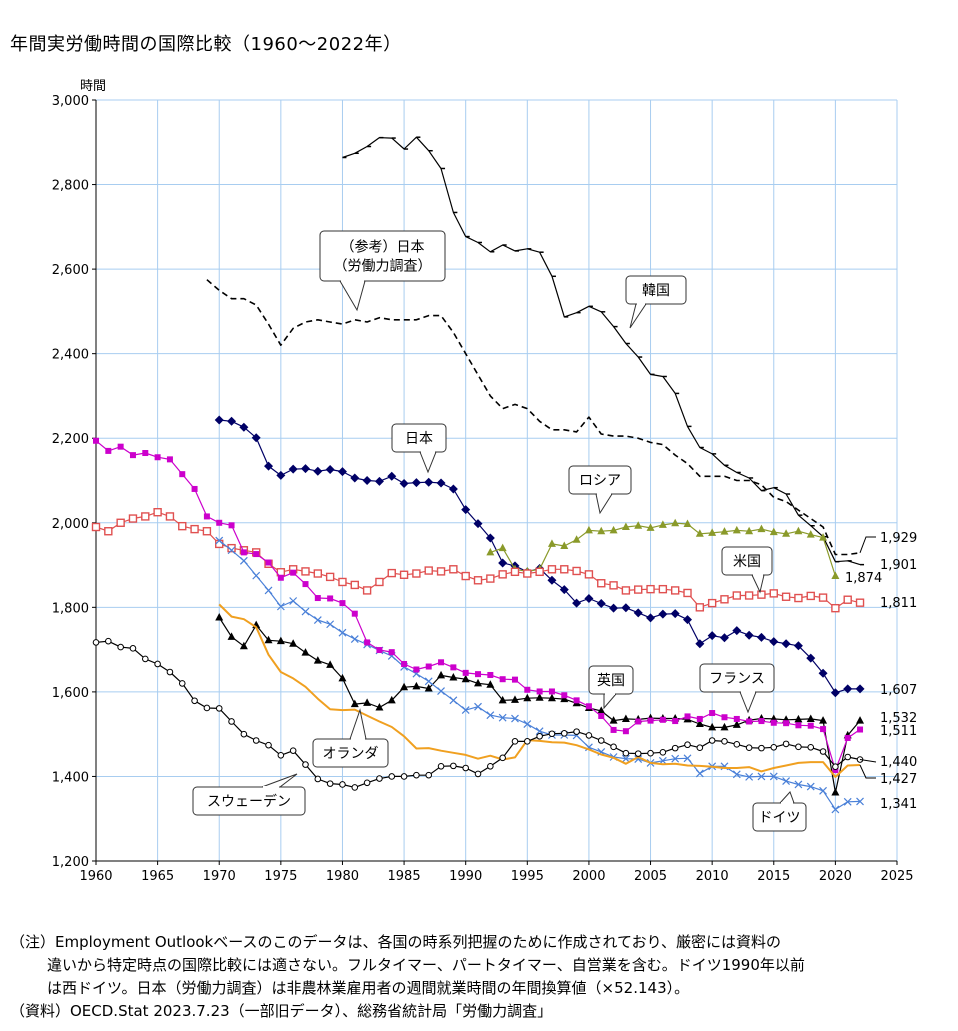 The image size is (958, 1031). What do you see at coordinates (898, 731) in the screenshot?
I see `end-label: 1,511` at bounding box center [898, 731].